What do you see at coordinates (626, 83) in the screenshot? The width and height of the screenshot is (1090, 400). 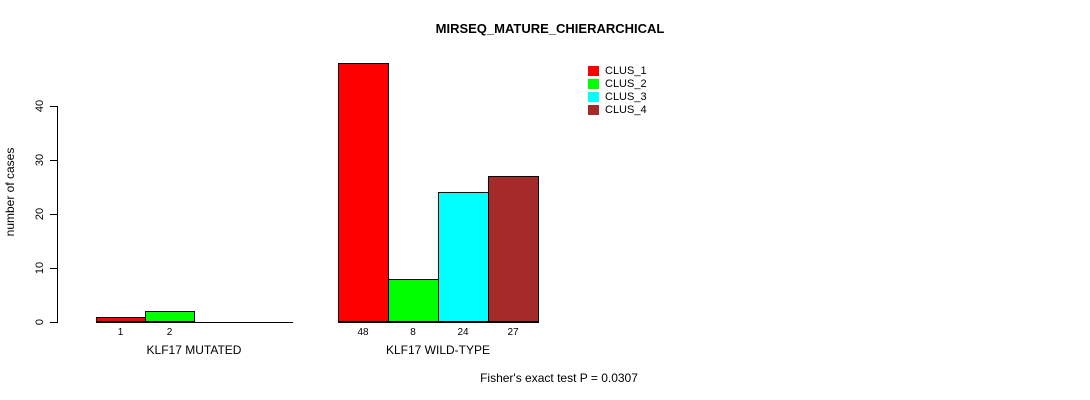 I see `legend-item-label: CLUS_2` at bounding box center [626, 83].